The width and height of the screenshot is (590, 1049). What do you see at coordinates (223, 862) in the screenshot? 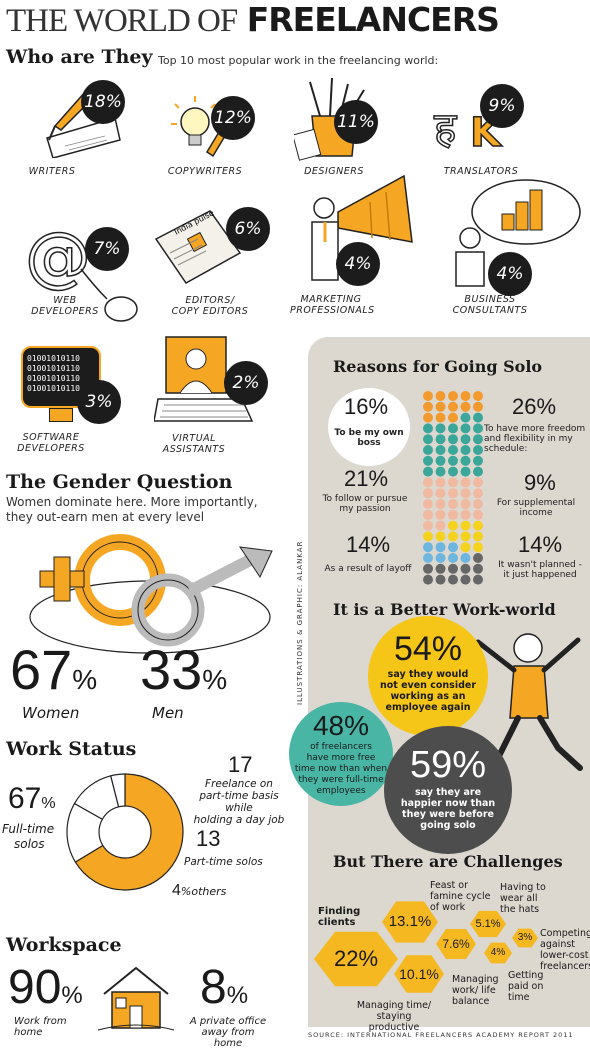
I see `parttime-label: Part-time solos` at bounding box center [223, 862].